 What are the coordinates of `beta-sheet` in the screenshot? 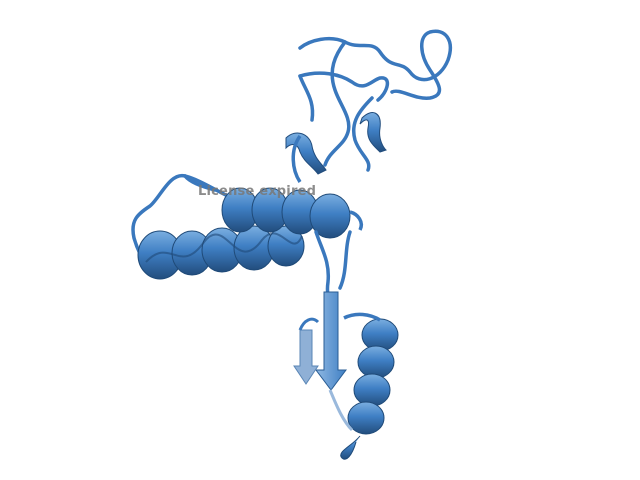 It's located at (320, 341).